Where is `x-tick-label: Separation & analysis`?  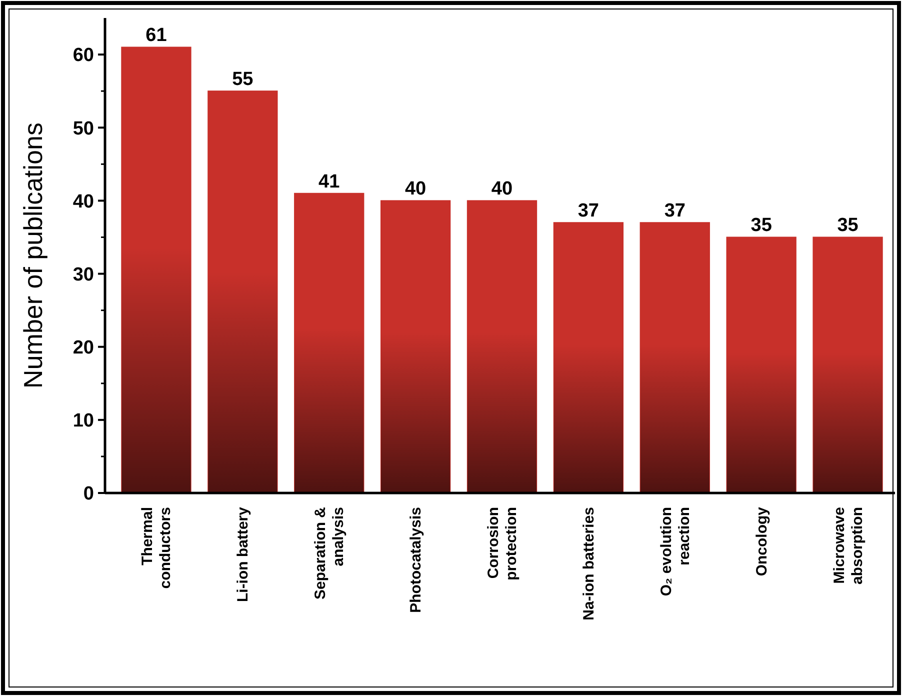
x-tick-label: Separation & analysis is located at coordinates (330, 553).